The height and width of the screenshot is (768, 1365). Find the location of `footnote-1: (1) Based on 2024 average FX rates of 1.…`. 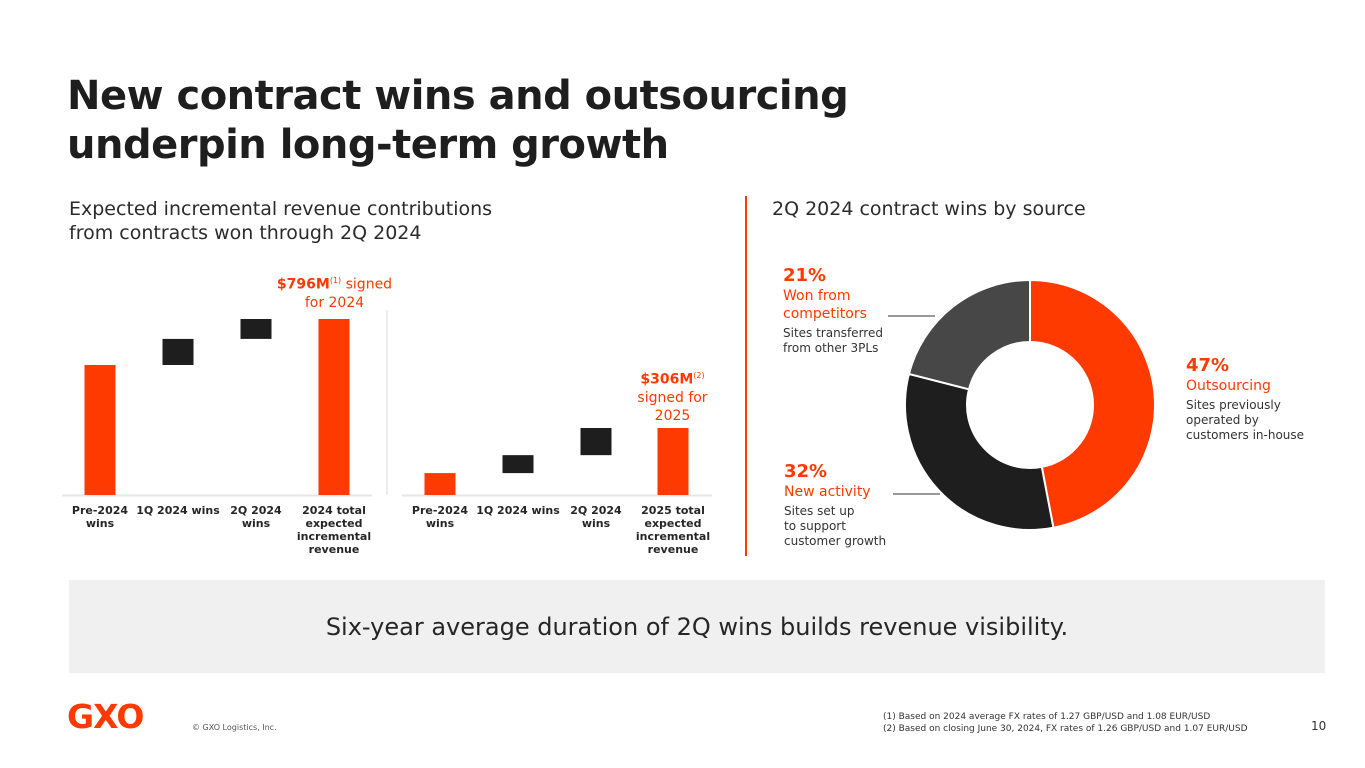

footnote-1: (1) Based on 2024 average FX rates of 1.… is located at coordinates (1047, 717).